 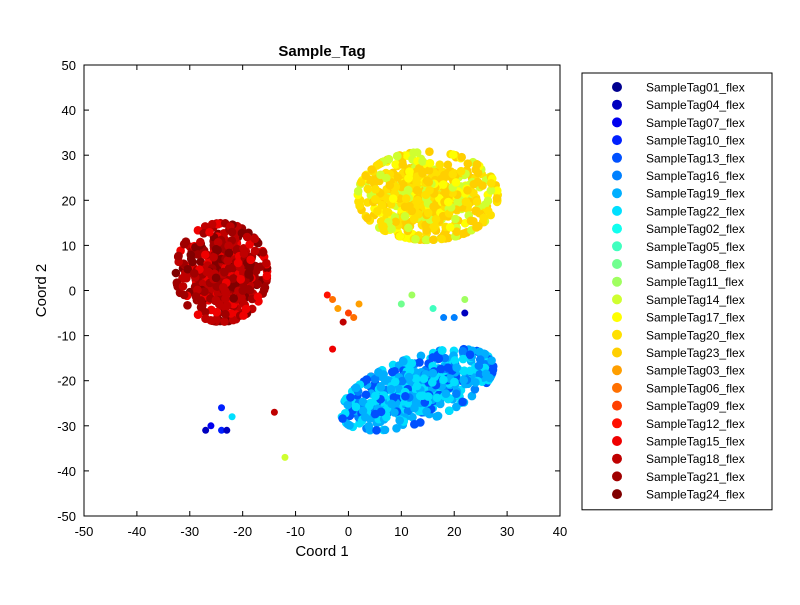 What do you see at coordinates (695, 388) in the screenshot?
I see `legend-label: SampleTag06_flex` at bounding box center [695, 388].